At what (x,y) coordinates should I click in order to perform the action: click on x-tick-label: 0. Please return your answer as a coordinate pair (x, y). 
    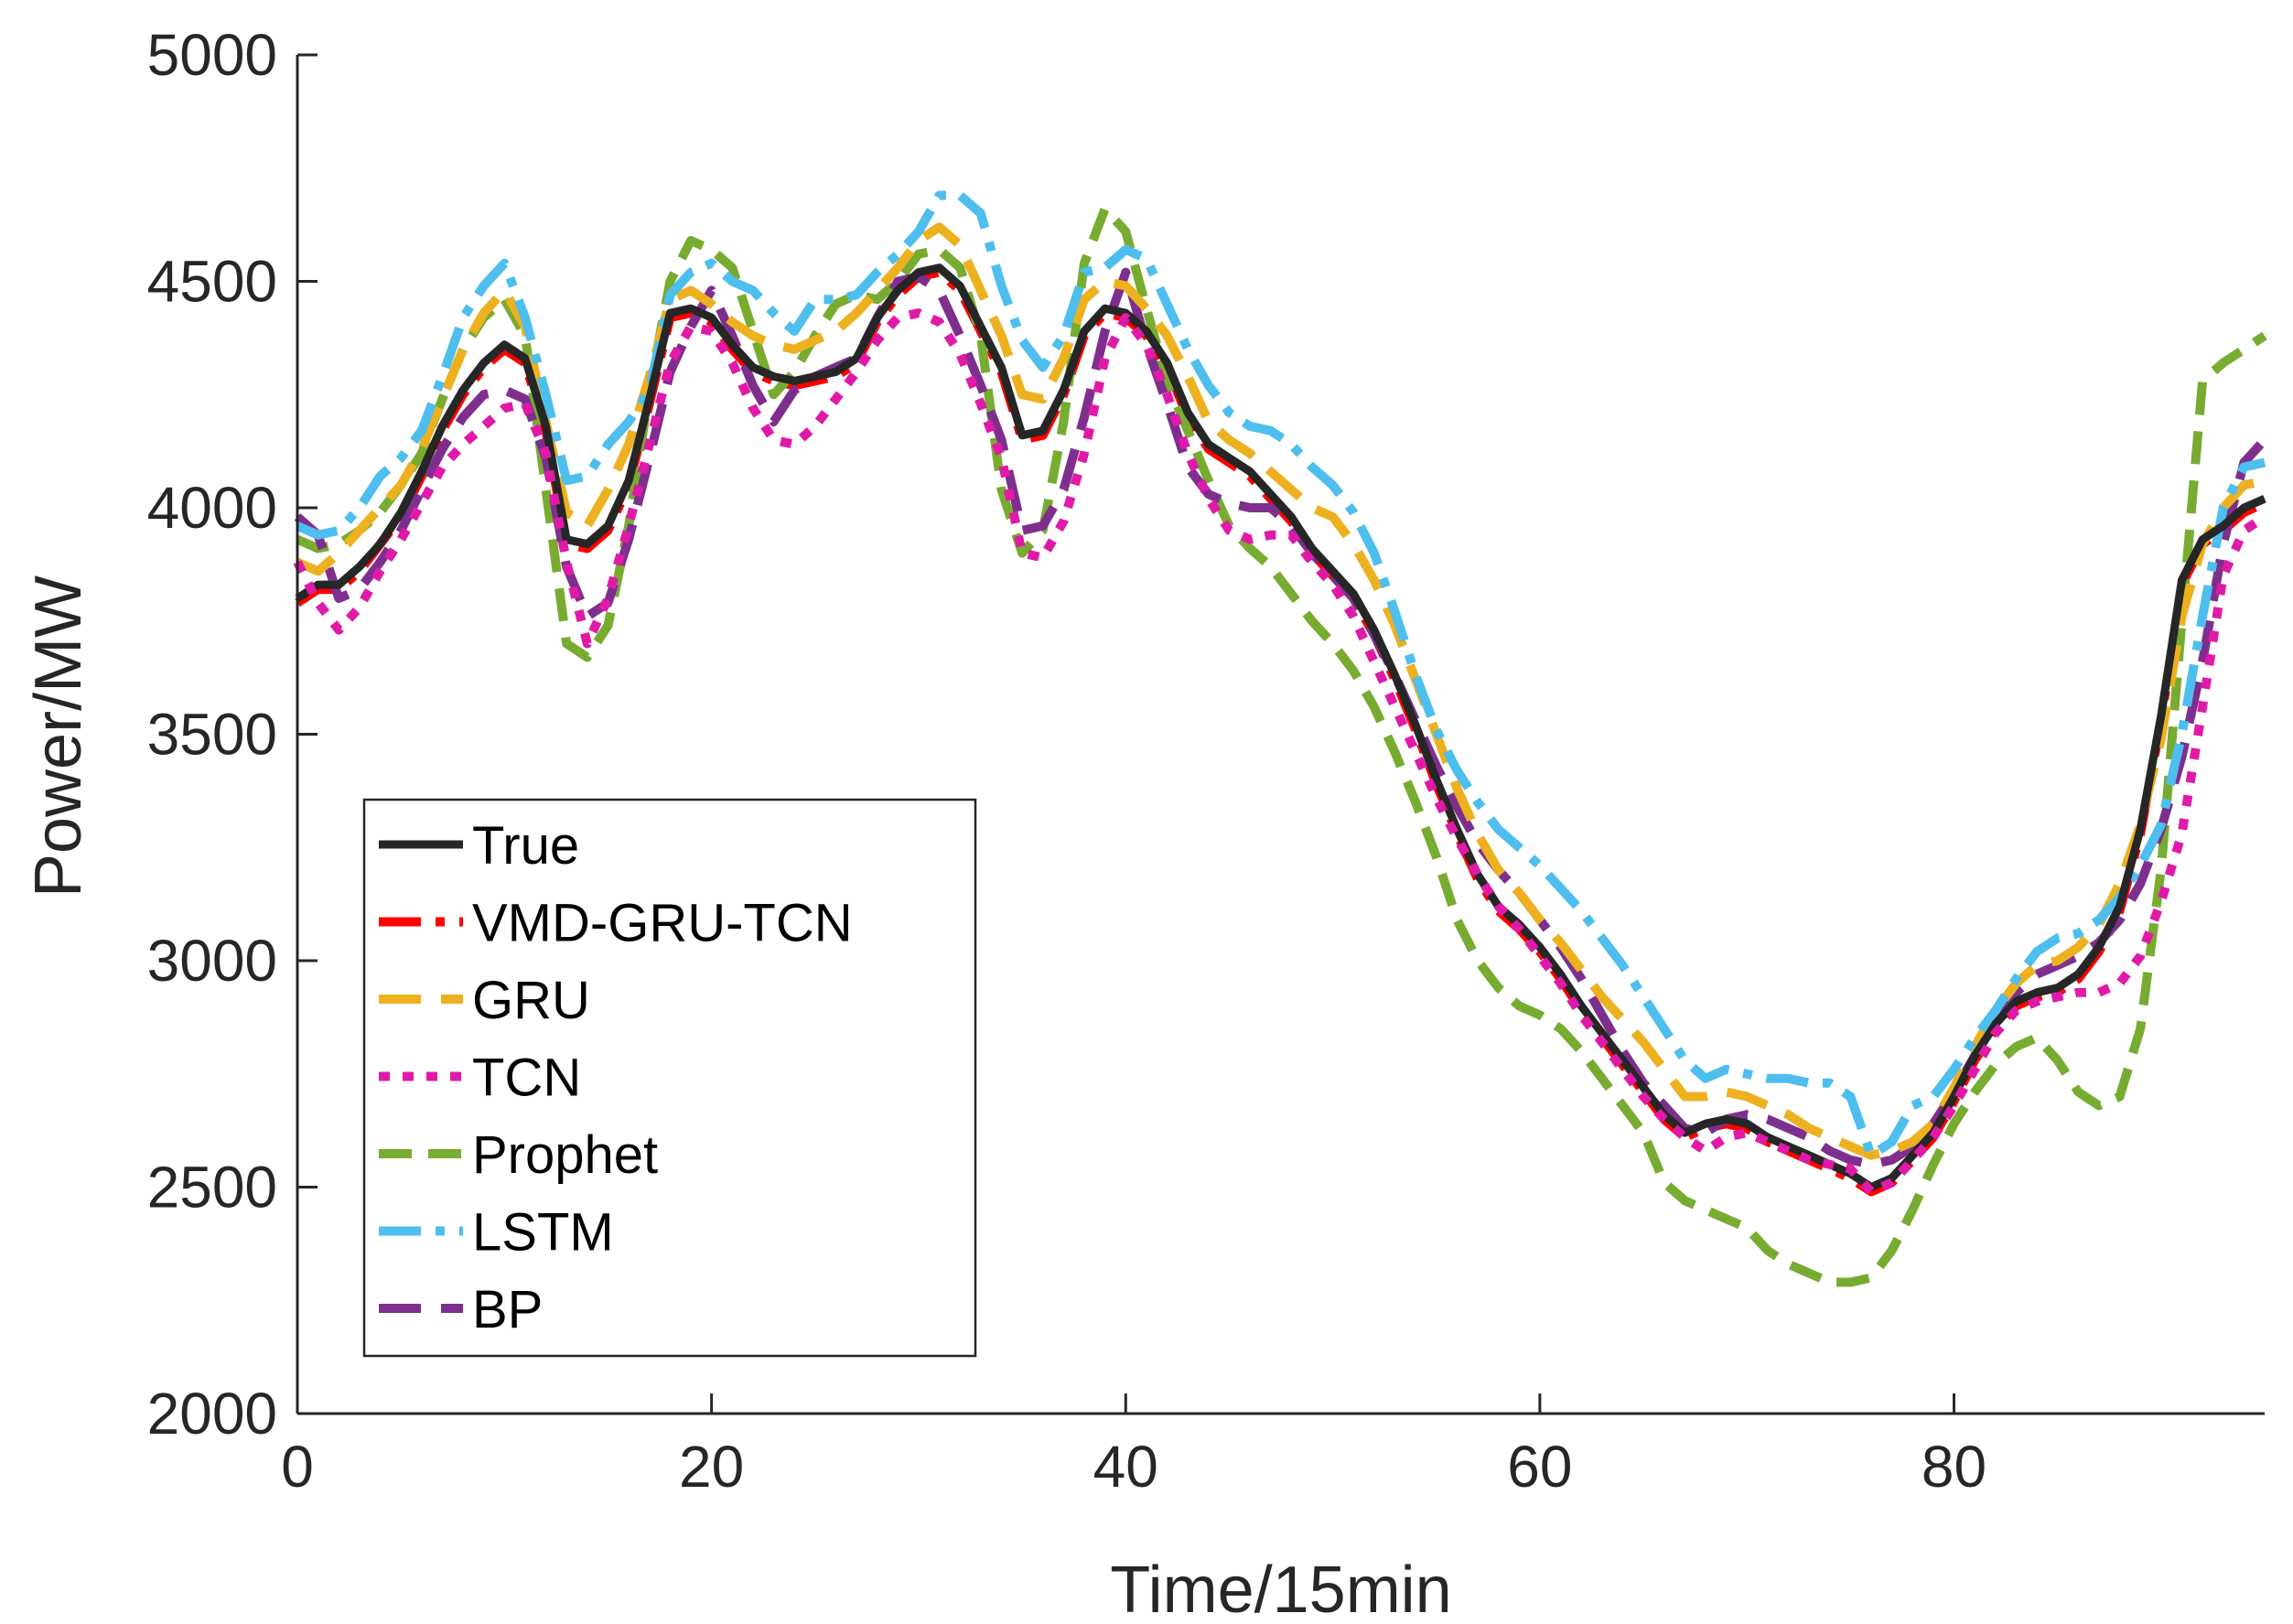
    Looking at the image, I should click on (297, 1467).